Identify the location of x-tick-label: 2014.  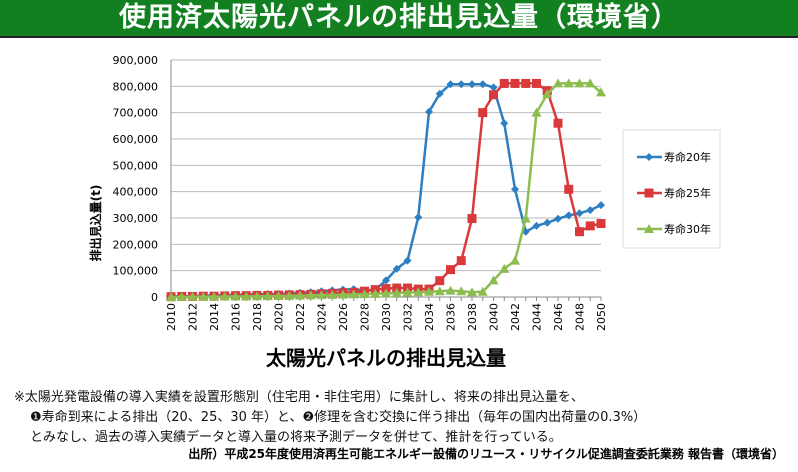
(214, 317).